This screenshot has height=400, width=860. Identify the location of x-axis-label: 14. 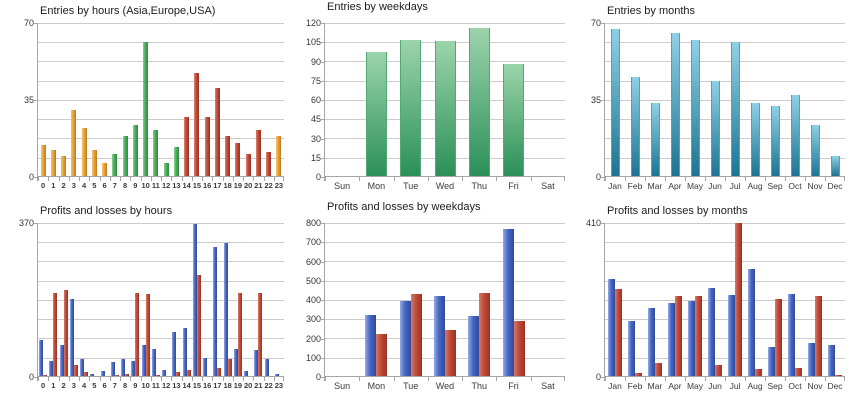
(186, 185).